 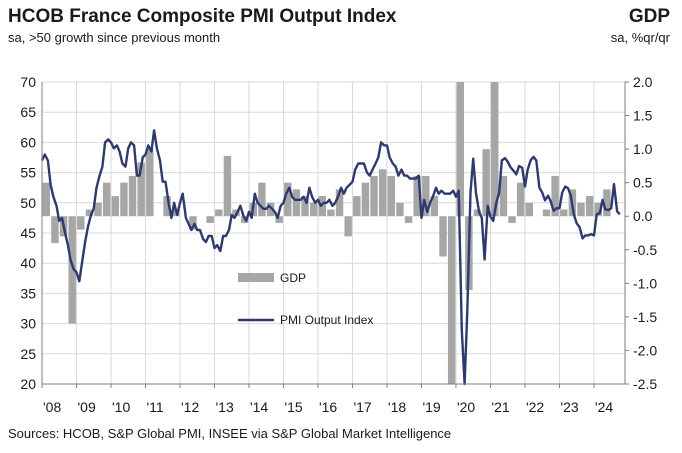 I want to click on legend: GDP PMI Output Index, so click(x=305, y=299).